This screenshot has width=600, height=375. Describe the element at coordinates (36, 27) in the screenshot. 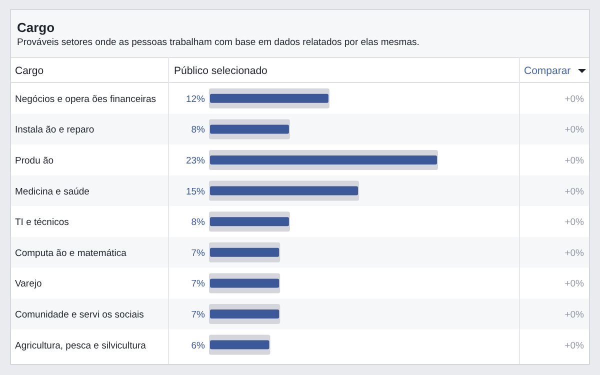

I see `text: Cargo` at that location.